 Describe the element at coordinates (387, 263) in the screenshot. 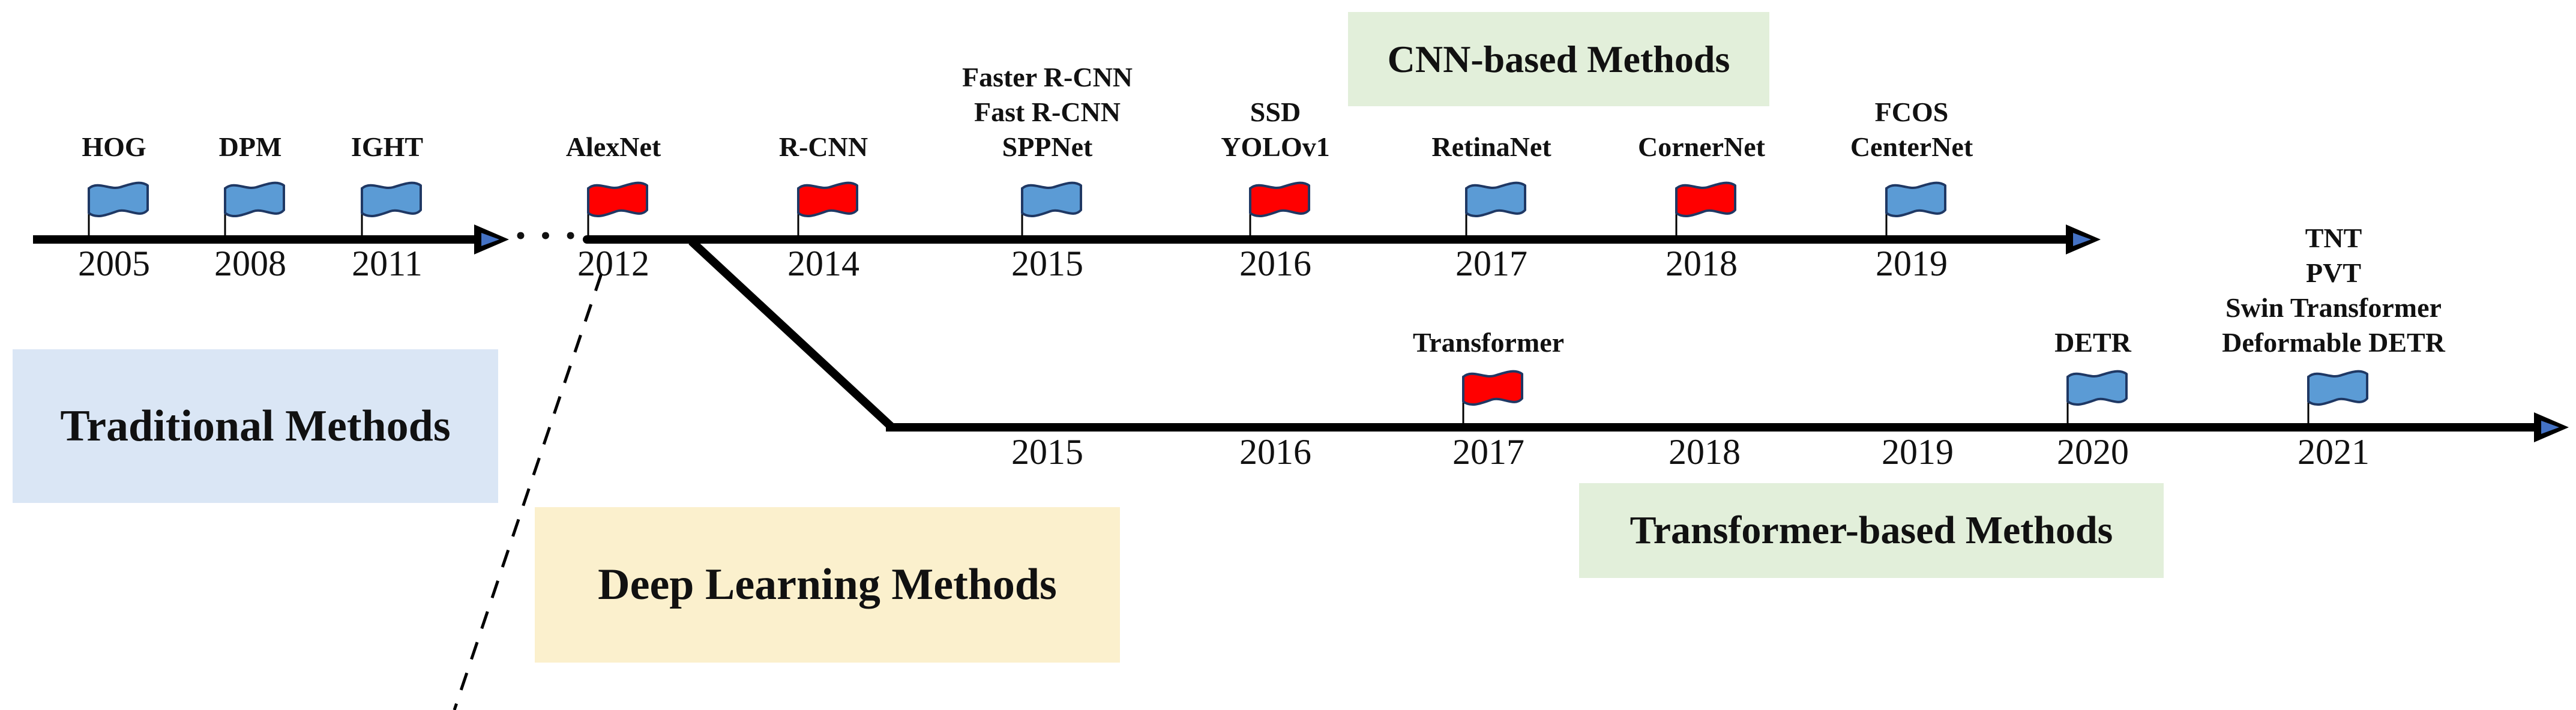

I see `year-label: 2011` at that location.